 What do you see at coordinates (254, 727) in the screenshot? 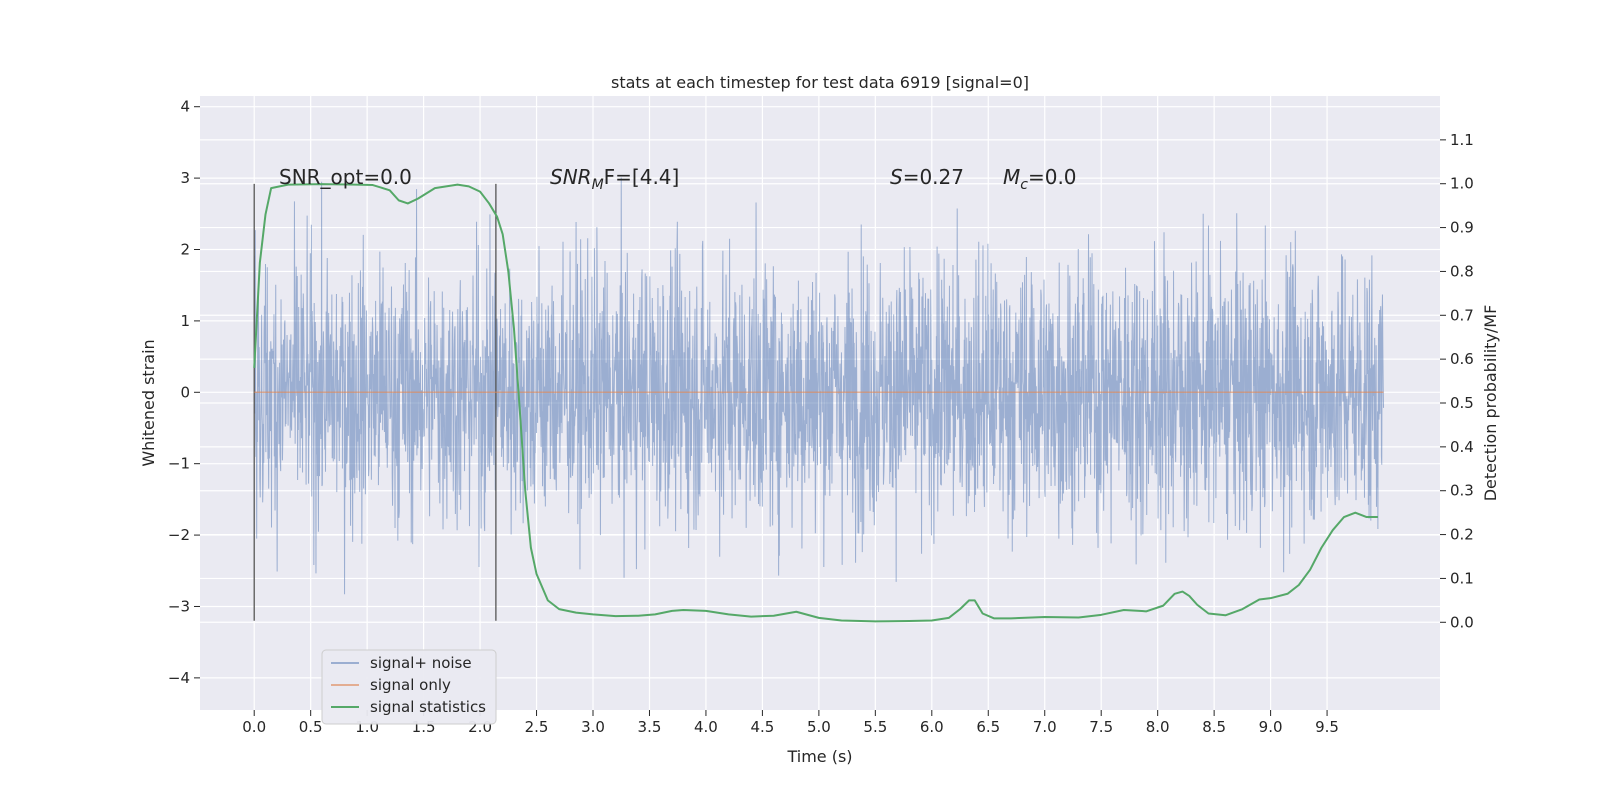
I see `x-tick-label: 0.0` at bounding box center [254, 727].